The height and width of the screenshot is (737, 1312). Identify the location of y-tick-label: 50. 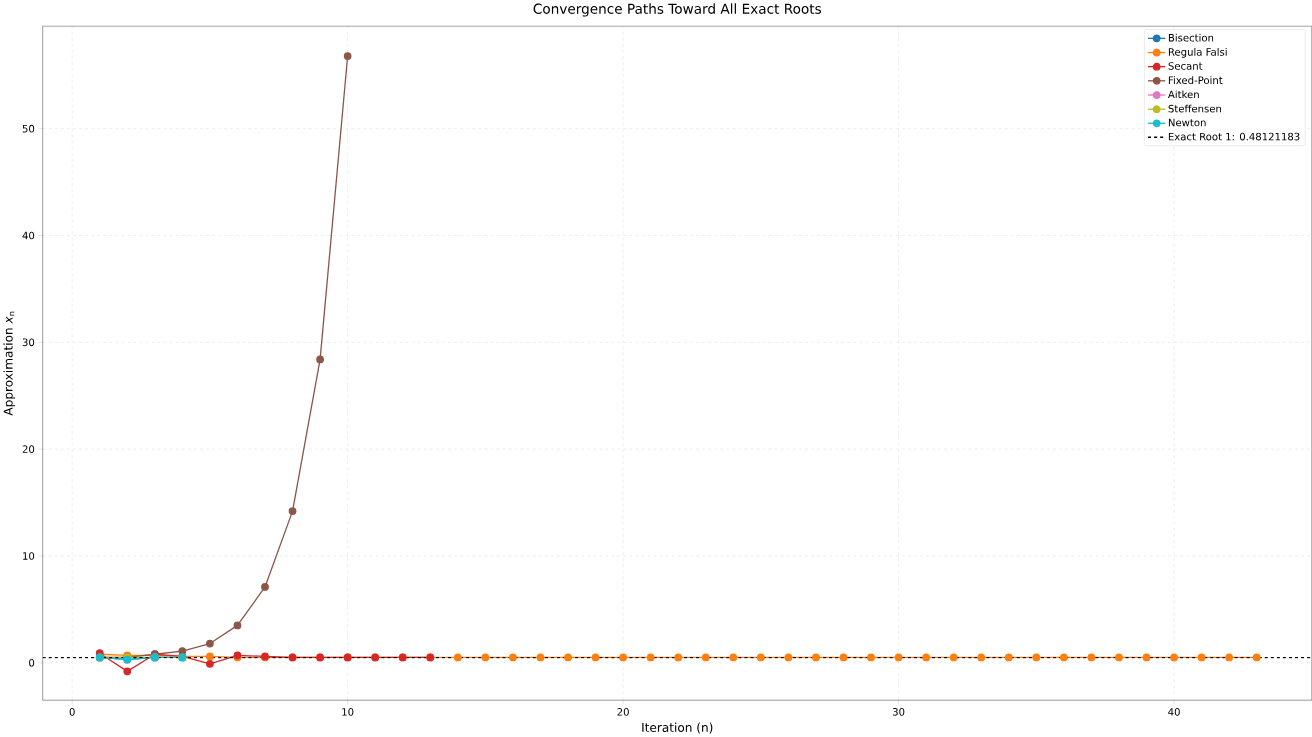
(28, 128).